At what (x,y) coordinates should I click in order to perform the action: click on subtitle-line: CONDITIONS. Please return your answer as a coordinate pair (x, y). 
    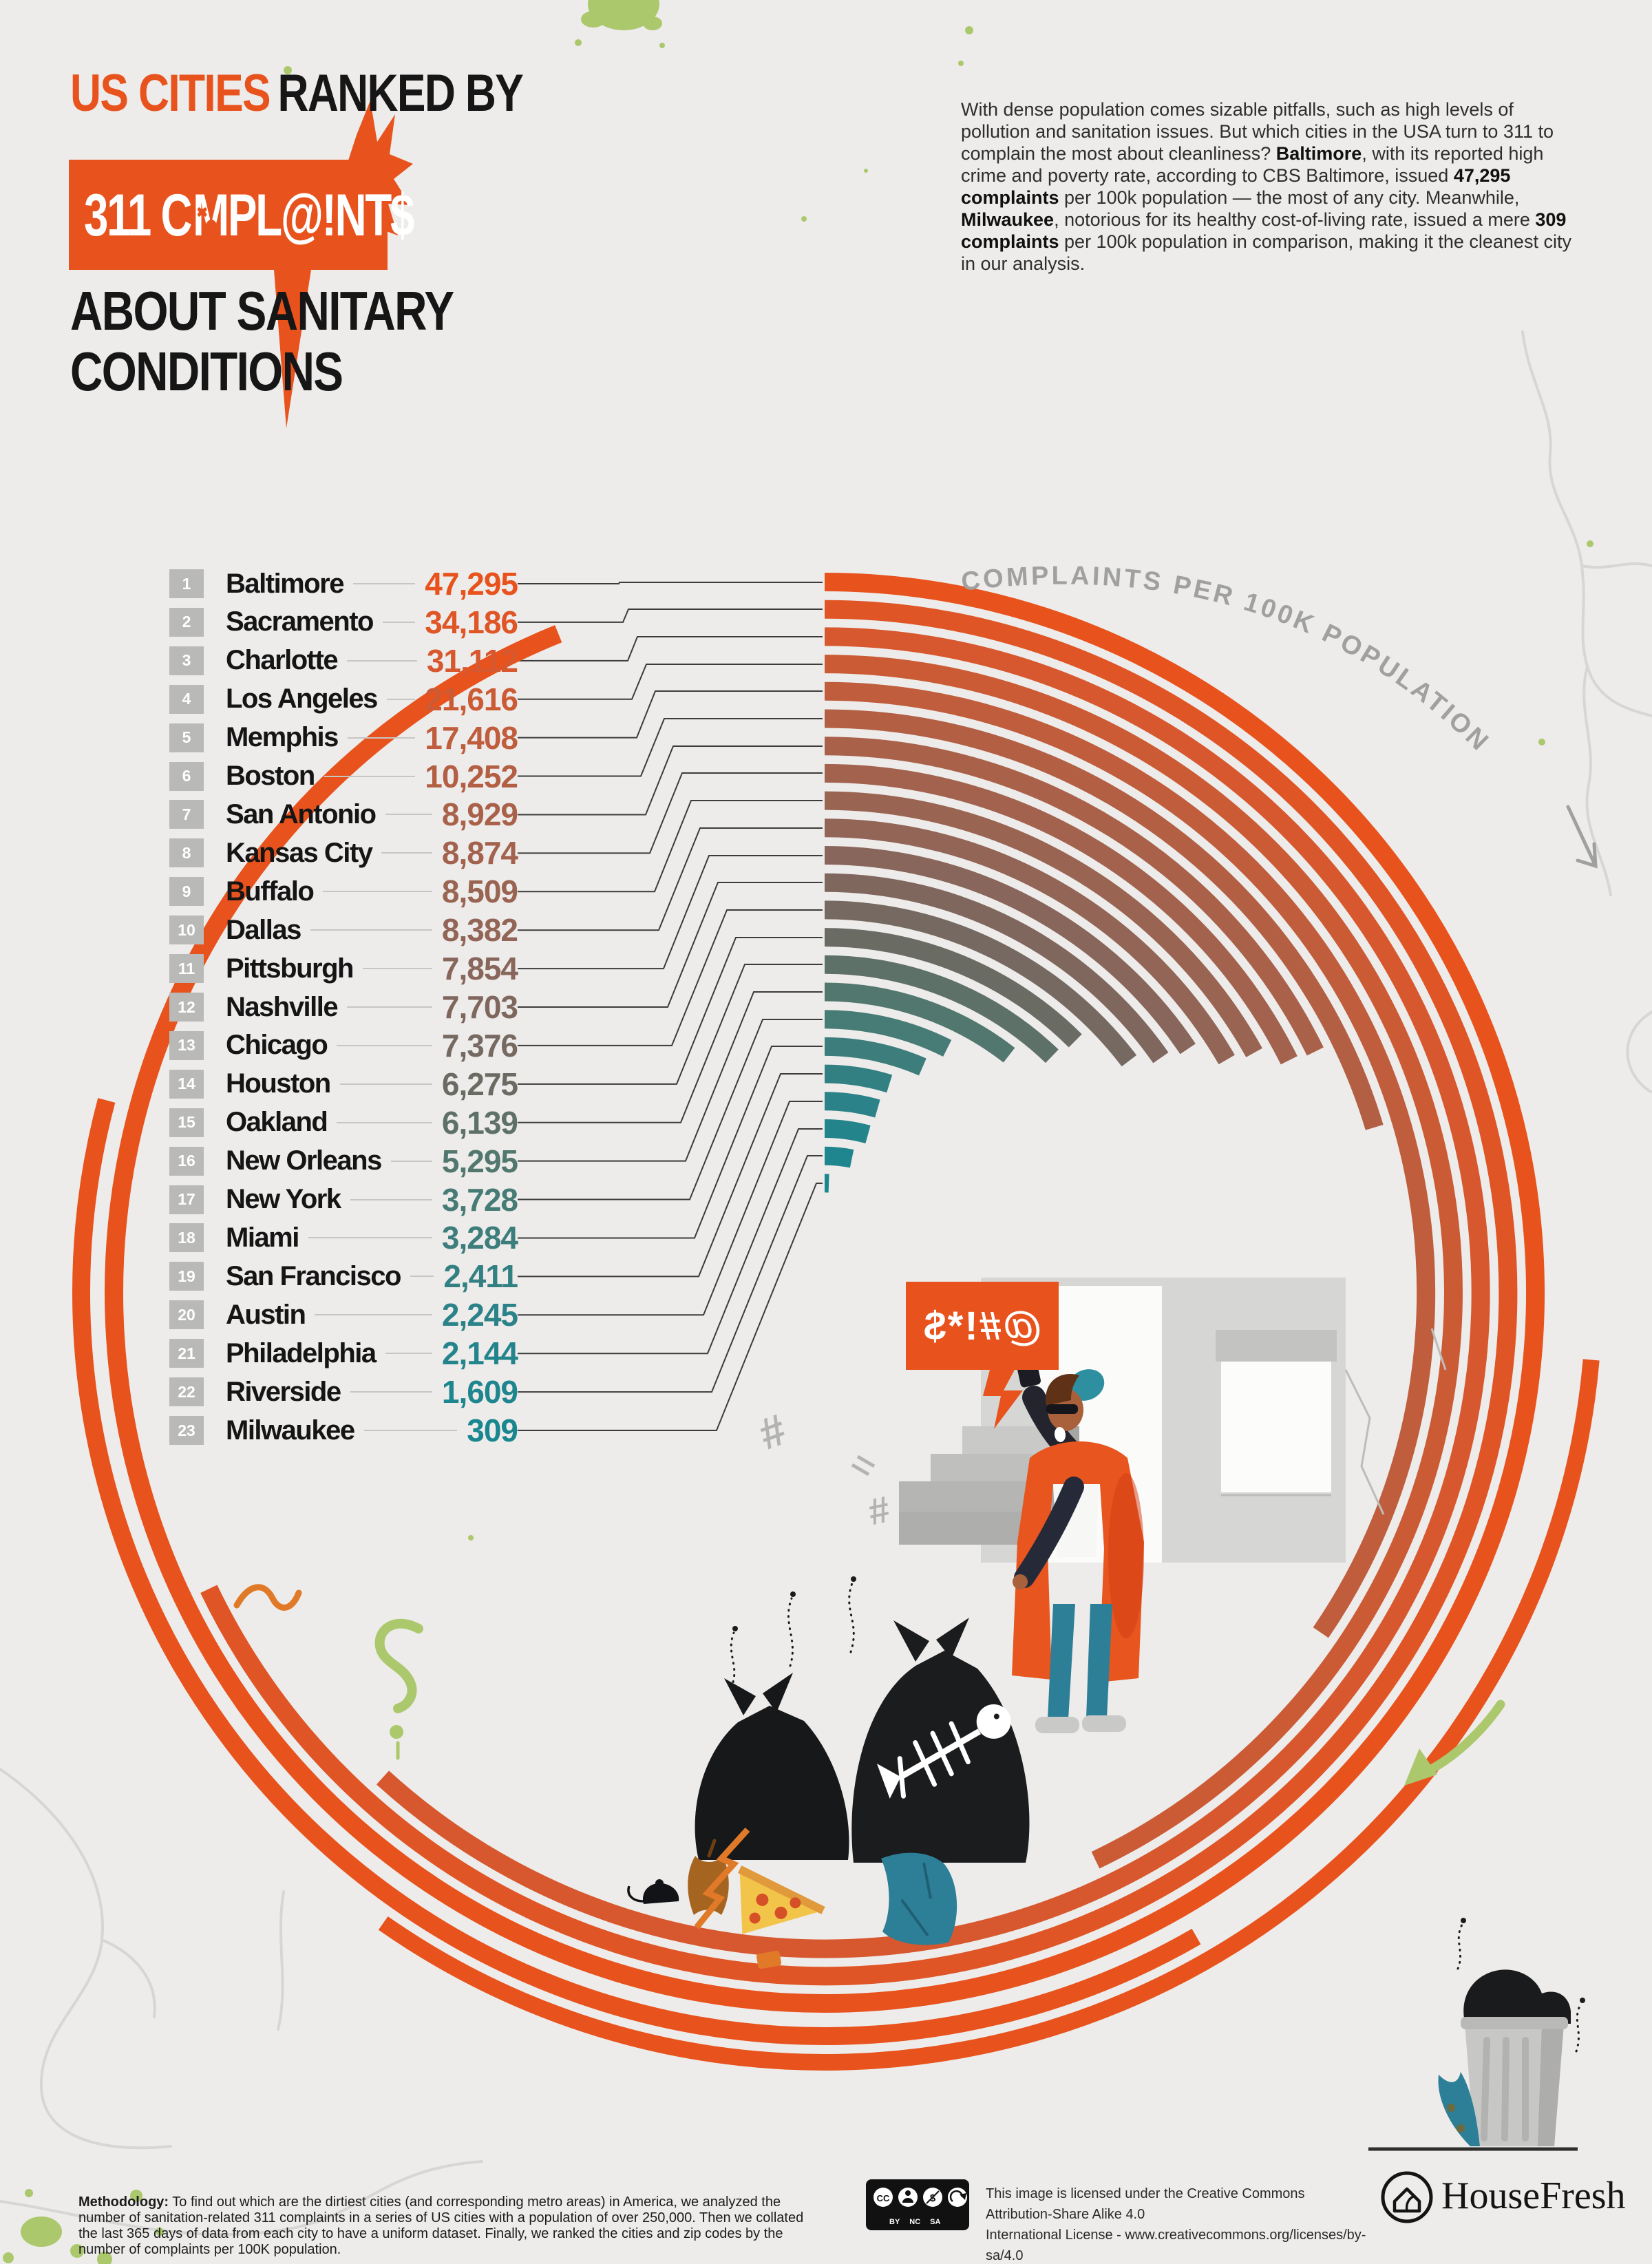
    Looking at the image, I should click on (206, 372).